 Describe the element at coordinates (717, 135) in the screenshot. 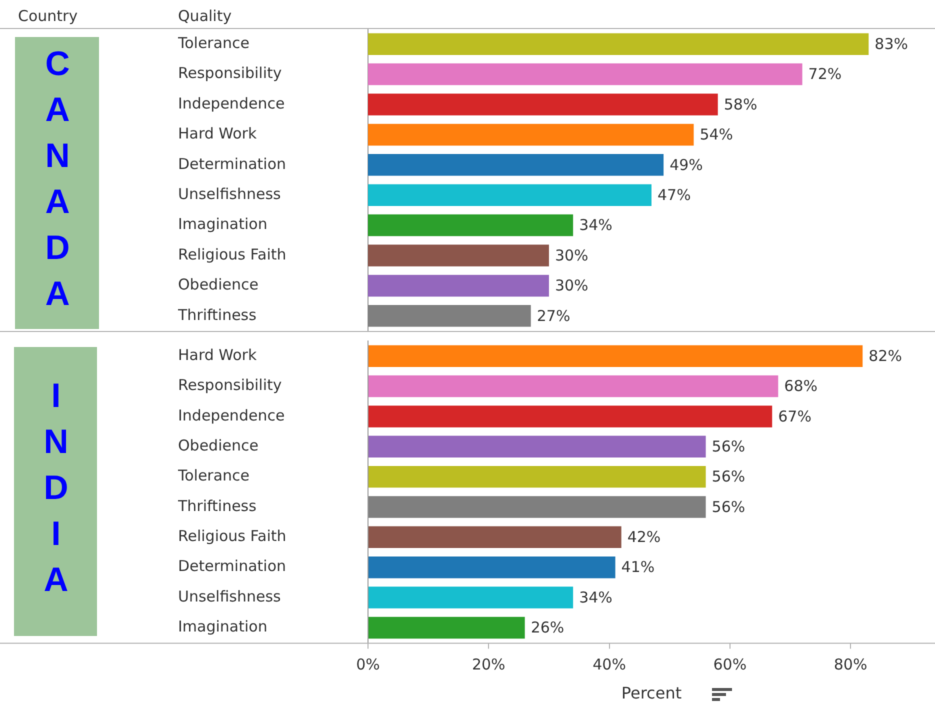

I see `data-label: 54%` at that location.